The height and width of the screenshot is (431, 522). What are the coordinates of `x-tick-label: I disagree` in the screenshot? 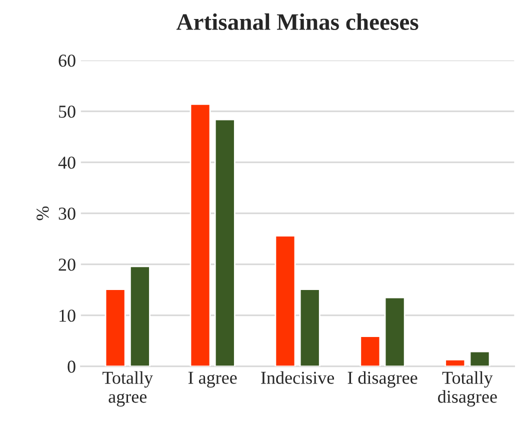 It's located at (383, 379).